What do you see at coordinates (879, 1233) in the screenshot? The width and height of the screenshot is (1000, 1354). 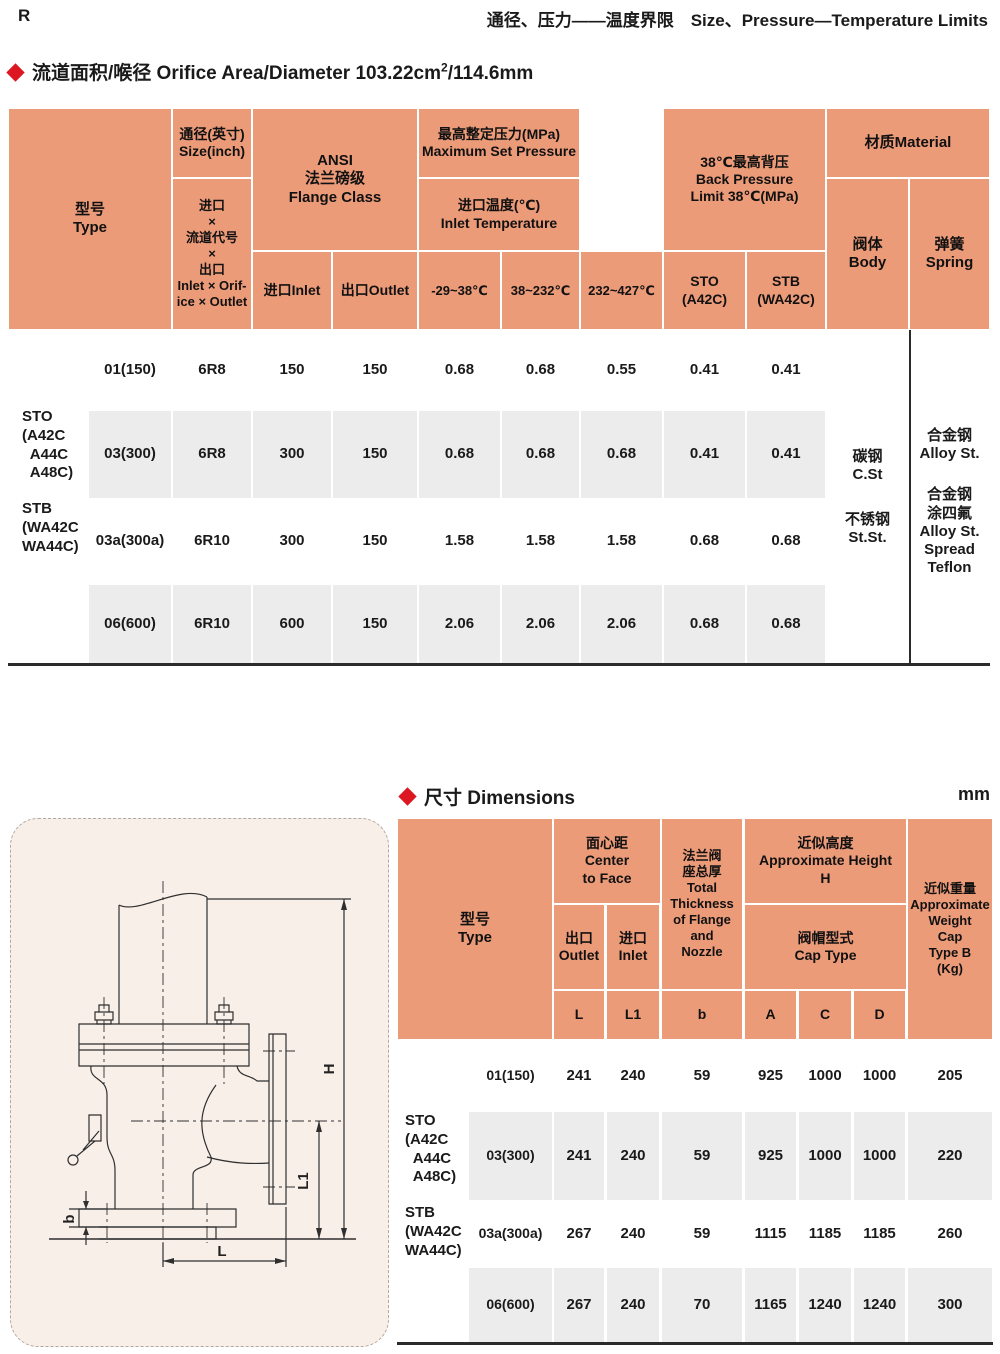 I see `t2-row3-d: 1185` at bounding box center [879, 1233].